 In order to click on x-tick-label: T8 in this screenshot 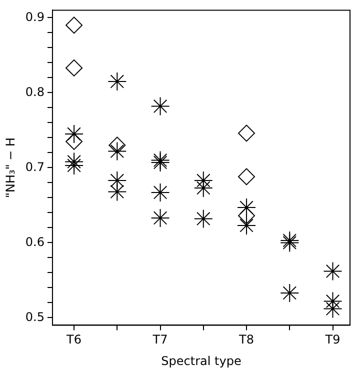, I will do `click(246, 339)`.